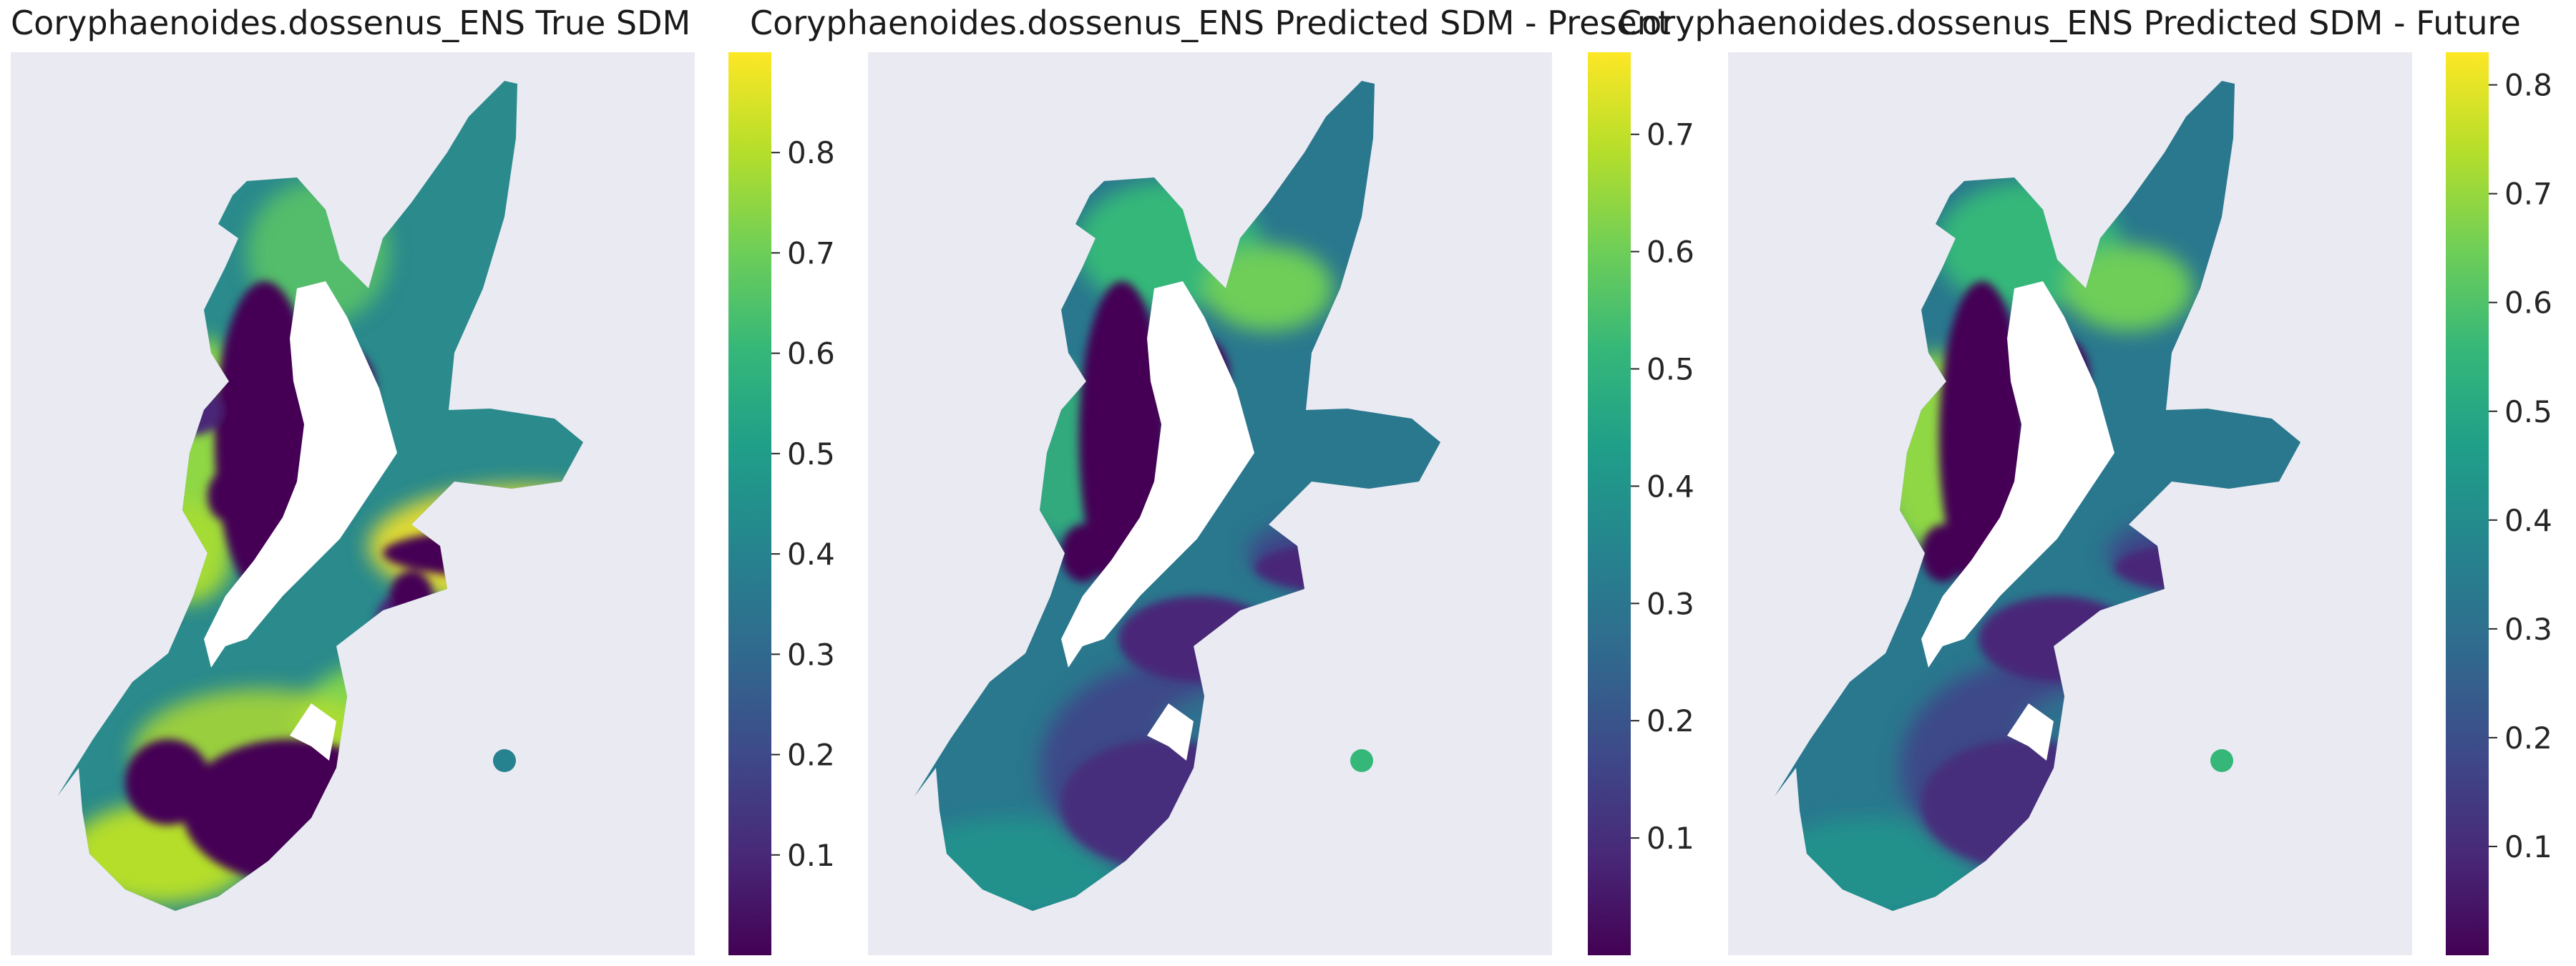 This screenshot has width=2576, height=966. I want to click on colorbar-ticks: 0.1 0.2 0.3 0.4 0.5 0.6 0.7, so click(1662, 486).